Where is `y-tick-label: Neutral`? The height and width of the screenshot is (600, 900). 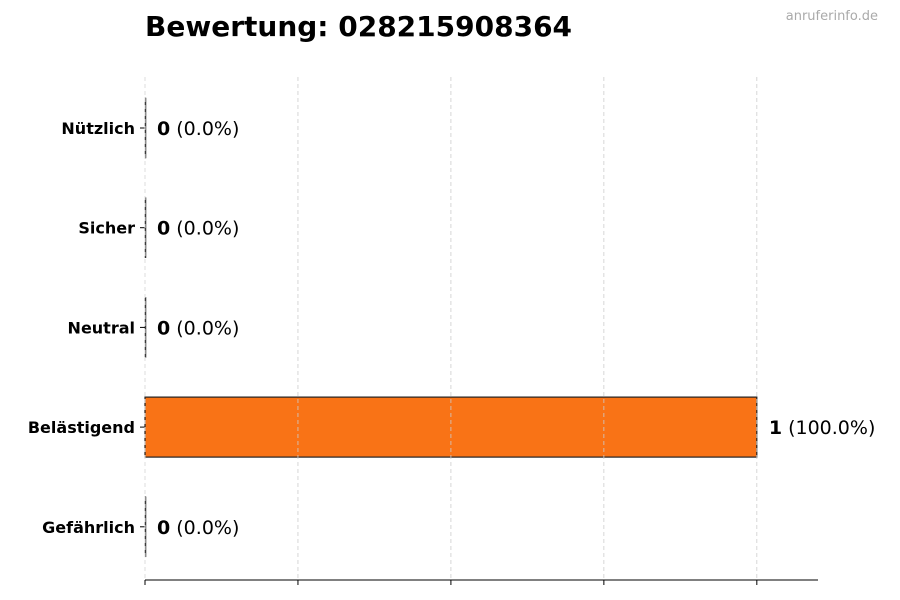
y-tick-label: Neutral is located at coordinates (101, 327).